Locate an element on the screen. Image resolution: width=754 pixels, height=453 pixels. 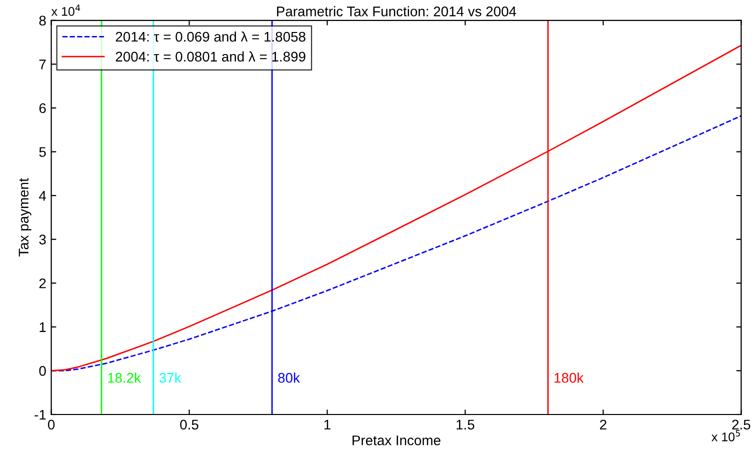
x-tick-label: 0 is located at coordinates (51, 425).